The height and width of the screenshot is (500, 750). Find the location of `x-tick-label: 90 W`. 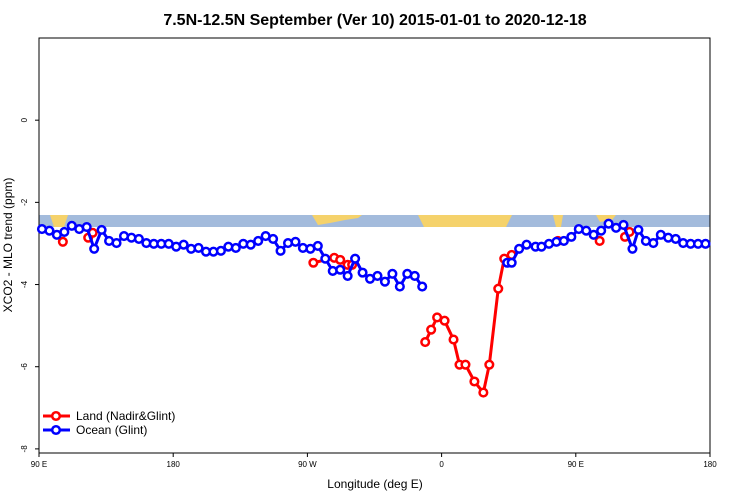

x-tick-label: 90 W is located at coordinates (307, 464).